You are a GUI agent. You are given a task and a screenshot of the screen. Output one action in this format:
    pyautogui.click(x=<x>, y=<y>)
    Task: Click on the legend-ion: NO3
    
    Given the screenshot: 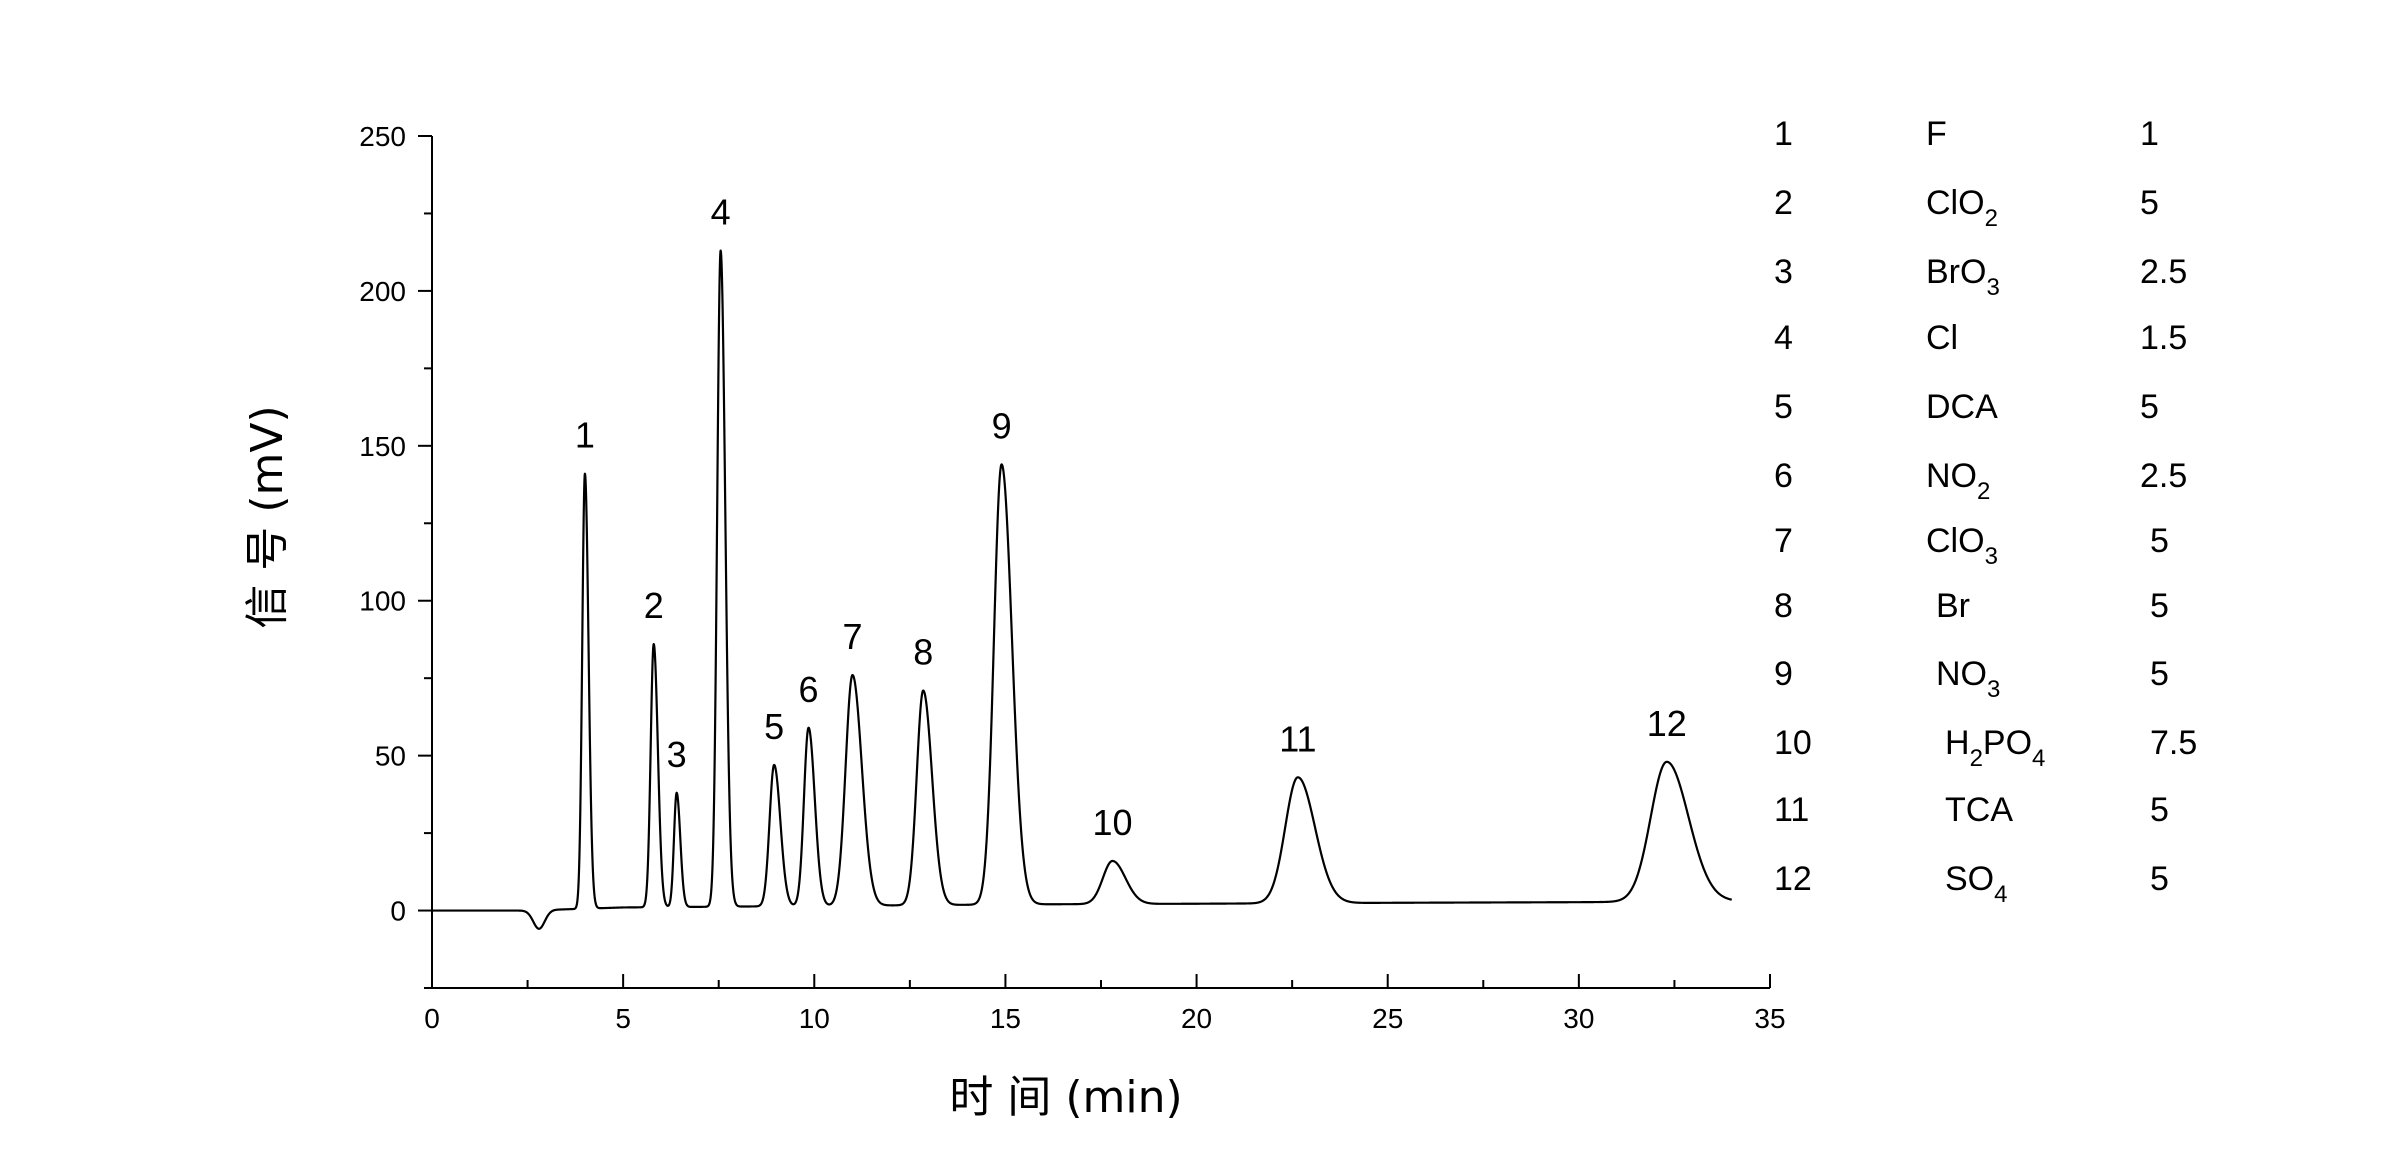 What is the action you would take?
    pyautogui.click(x=1968, y=679)
    